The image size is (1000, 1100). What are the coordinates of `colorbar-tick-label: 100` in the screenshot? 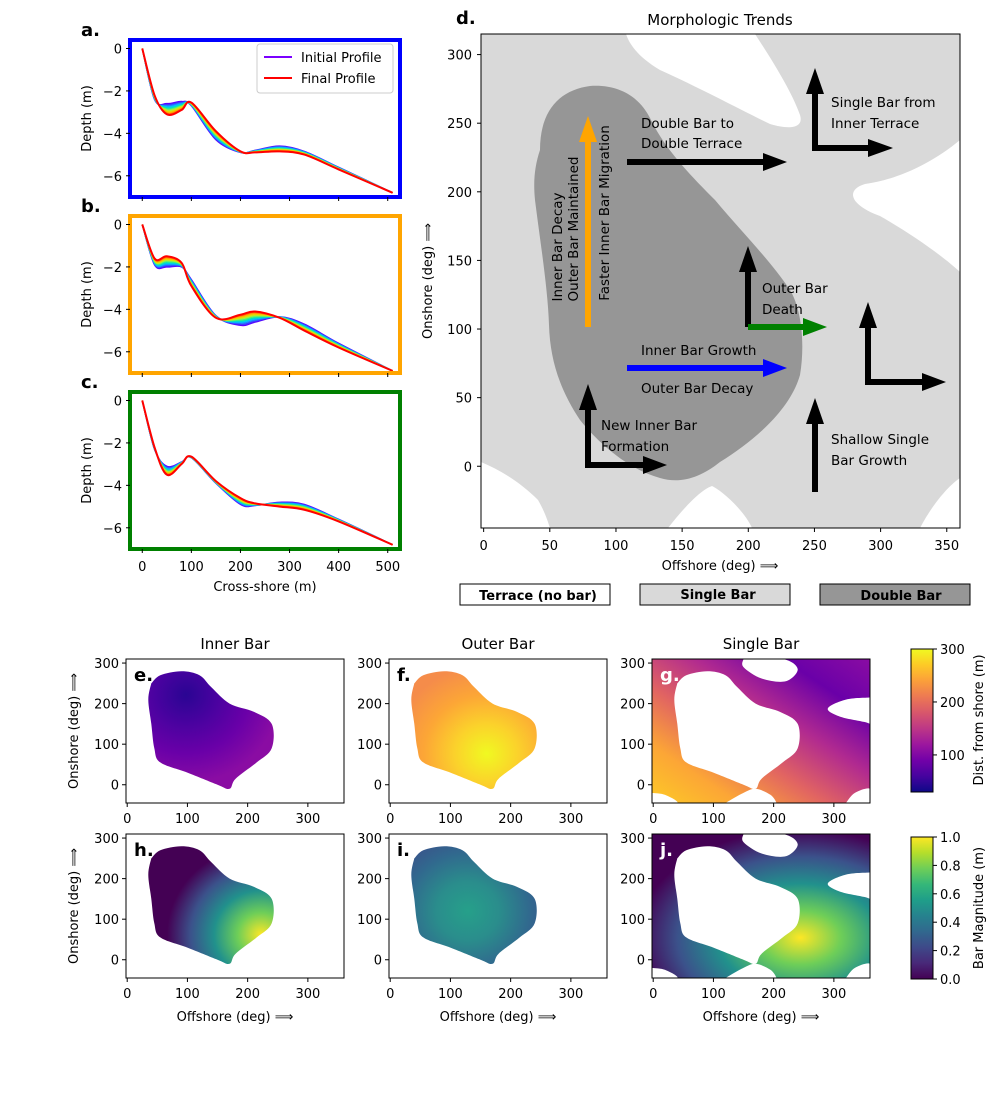 It's located at (952, 756).